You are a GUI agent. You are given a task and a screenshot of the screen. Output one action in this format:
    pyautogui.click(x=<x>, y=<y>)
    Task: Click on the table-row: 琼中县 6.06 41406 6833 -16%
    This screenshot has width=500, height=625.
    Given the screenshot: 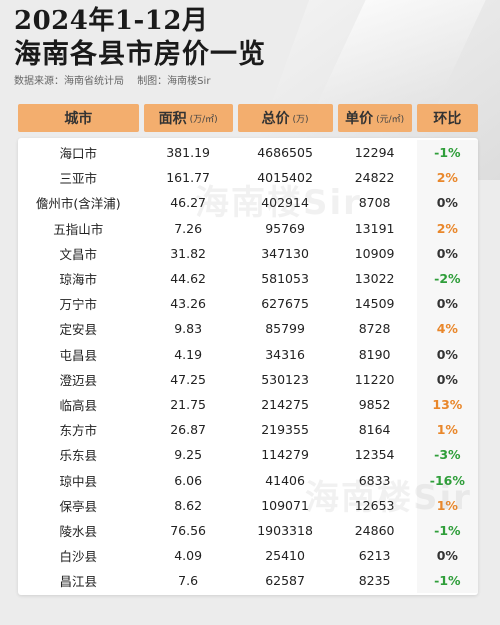 What is the action you would take?
    pyautogui.click(x=248, y=480)
    